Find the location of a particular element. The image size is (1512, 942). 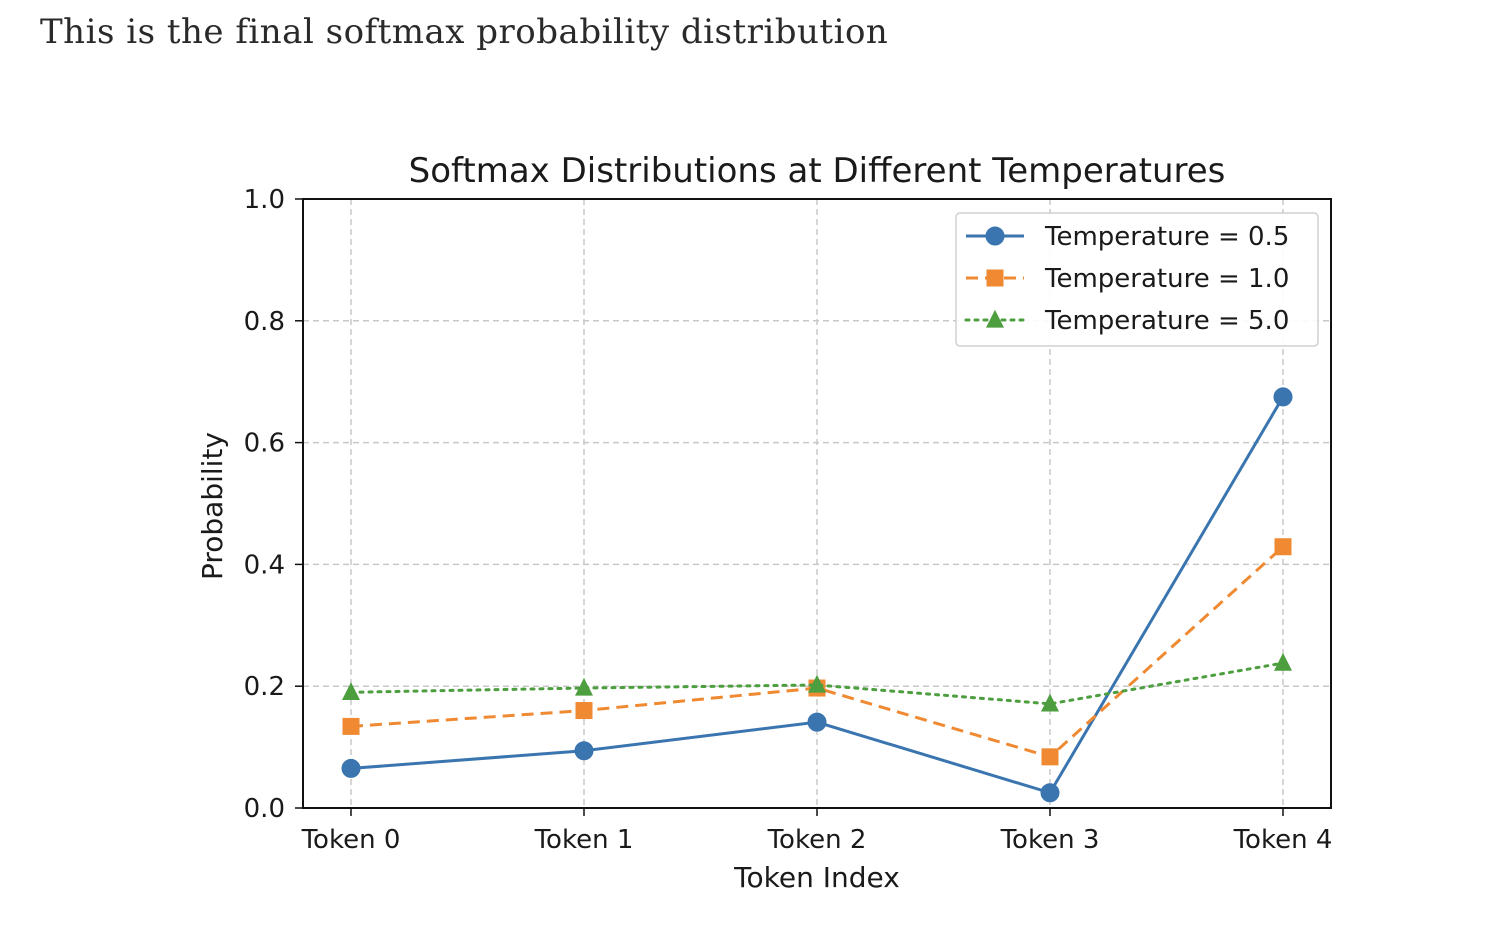

x-tick-label: Token 4 is located at coordinates (1283, 840).